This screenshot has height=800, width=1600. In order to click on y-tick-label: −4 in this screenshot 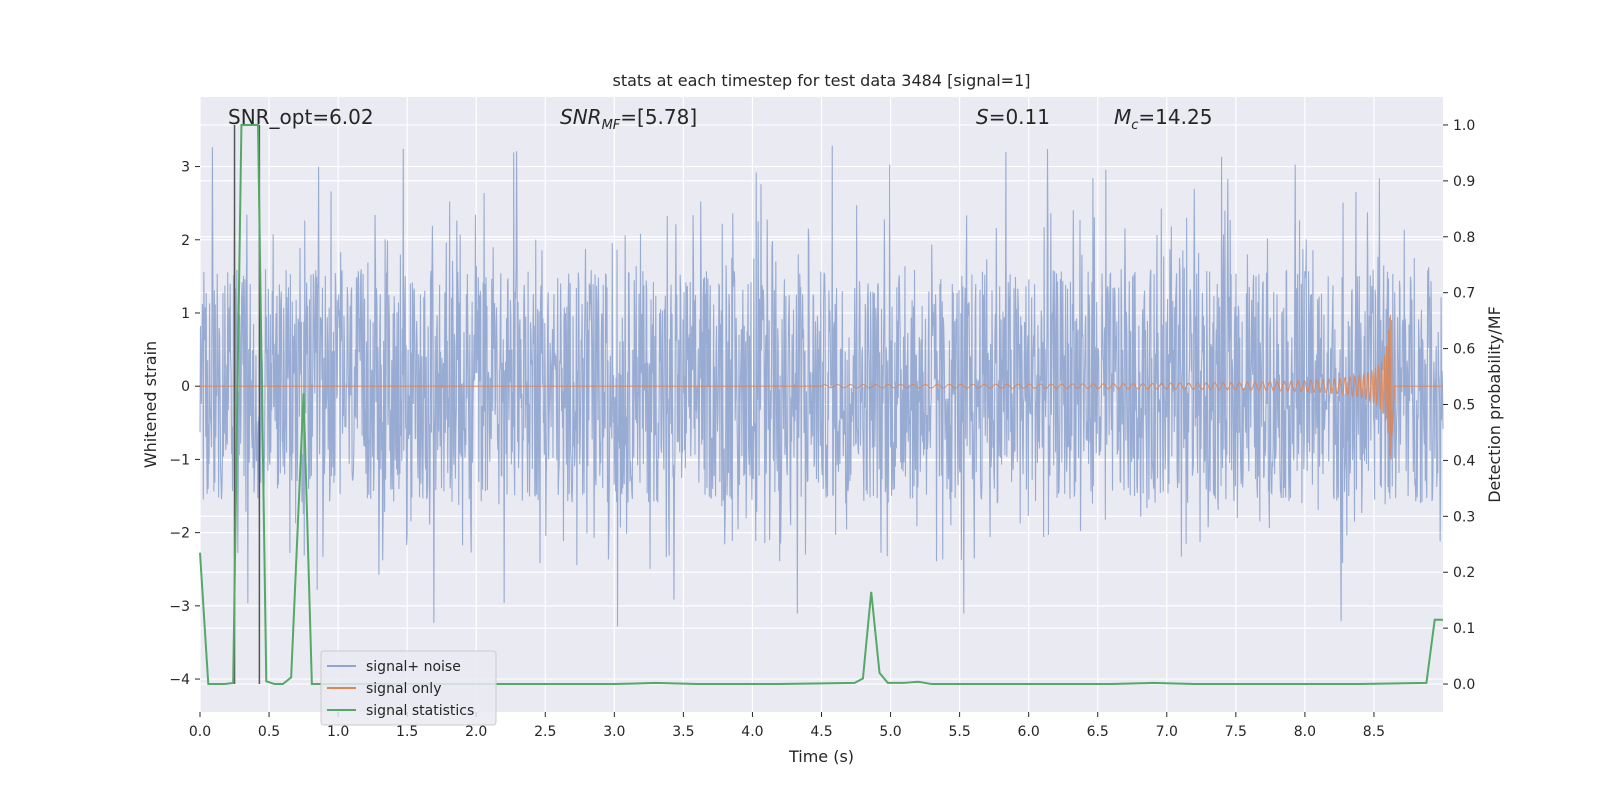, I will do `click(179, 680)`.